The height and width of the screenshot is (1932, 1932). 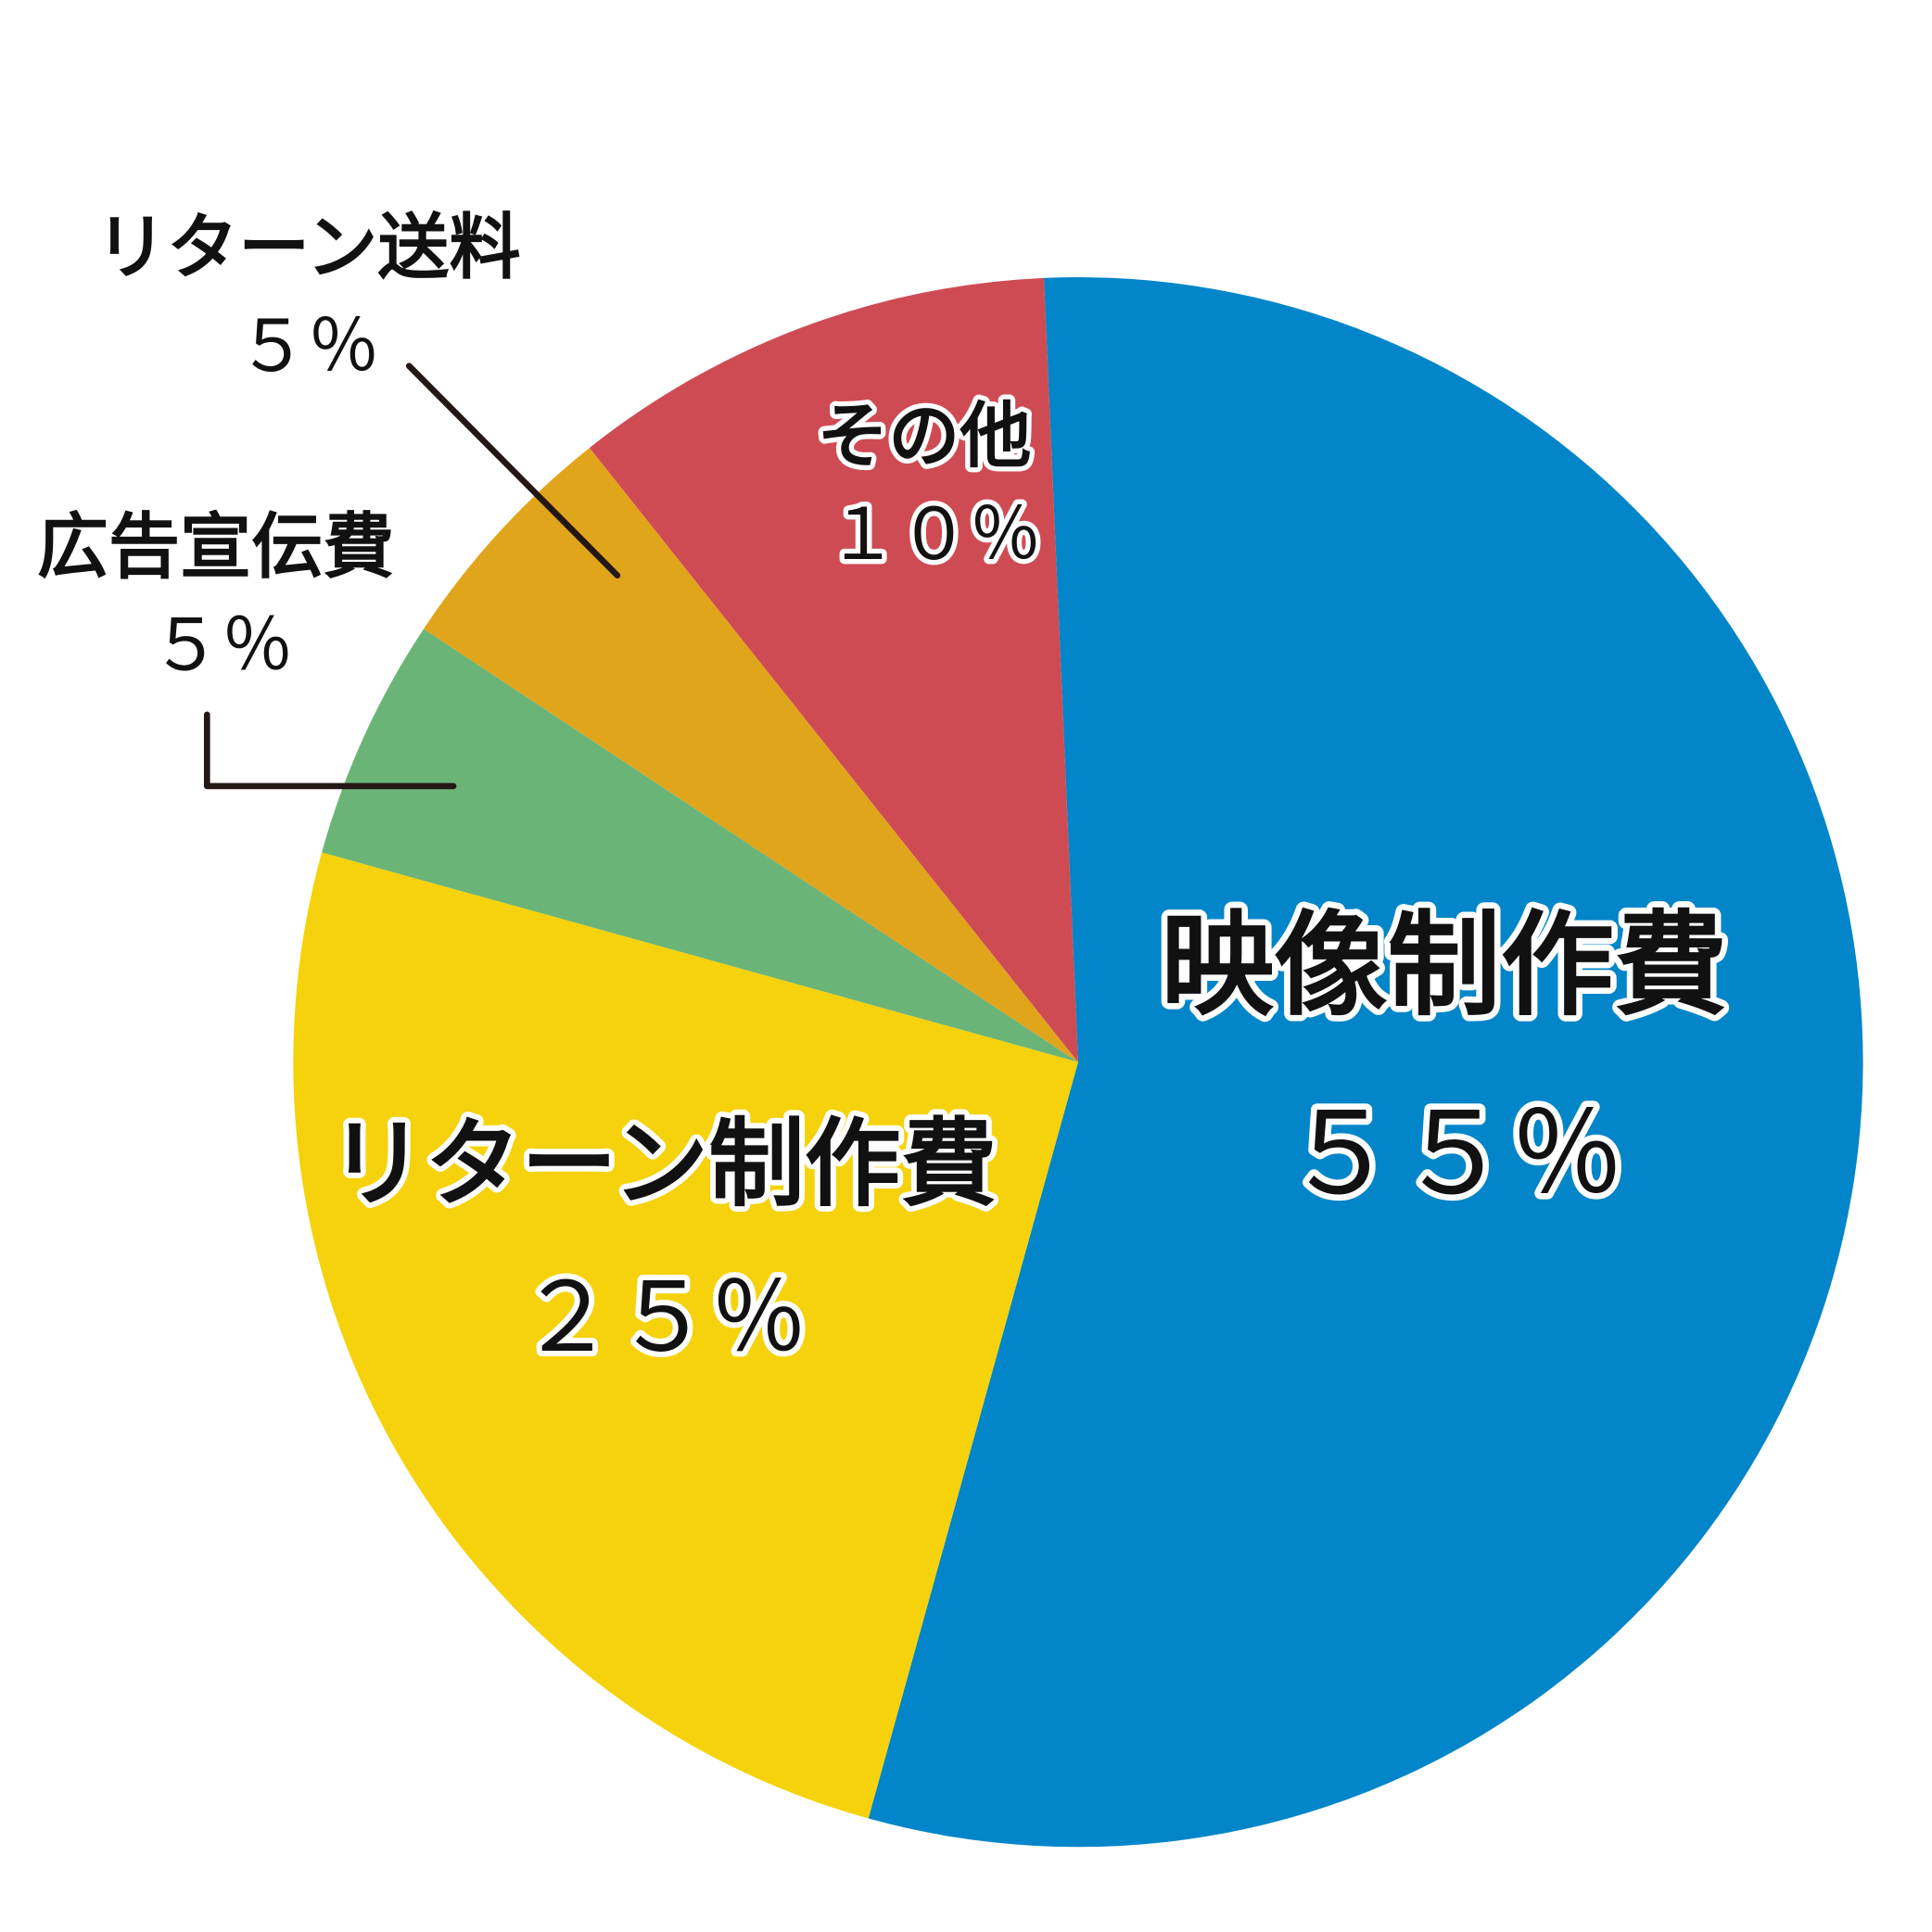 What do you see at coordinates (663, 1164) in the screenshot?
I see `slice-label: リターン制作費` at bounding box center [663, 1164].